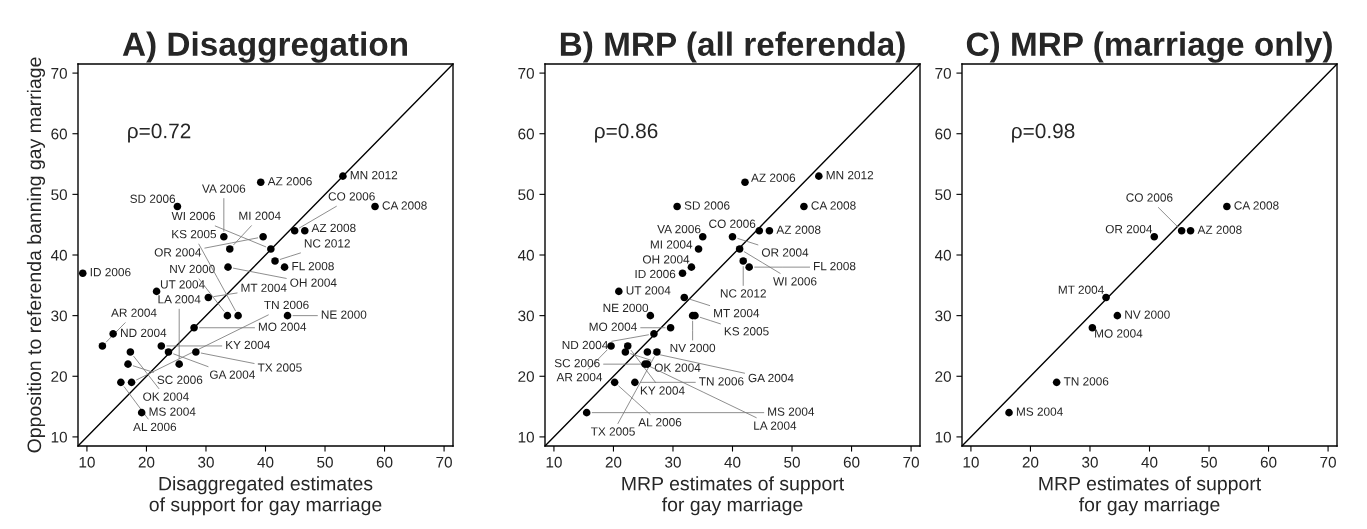  I want to click on chart-title: C) MRP (marriage only), so click(1149, 47).